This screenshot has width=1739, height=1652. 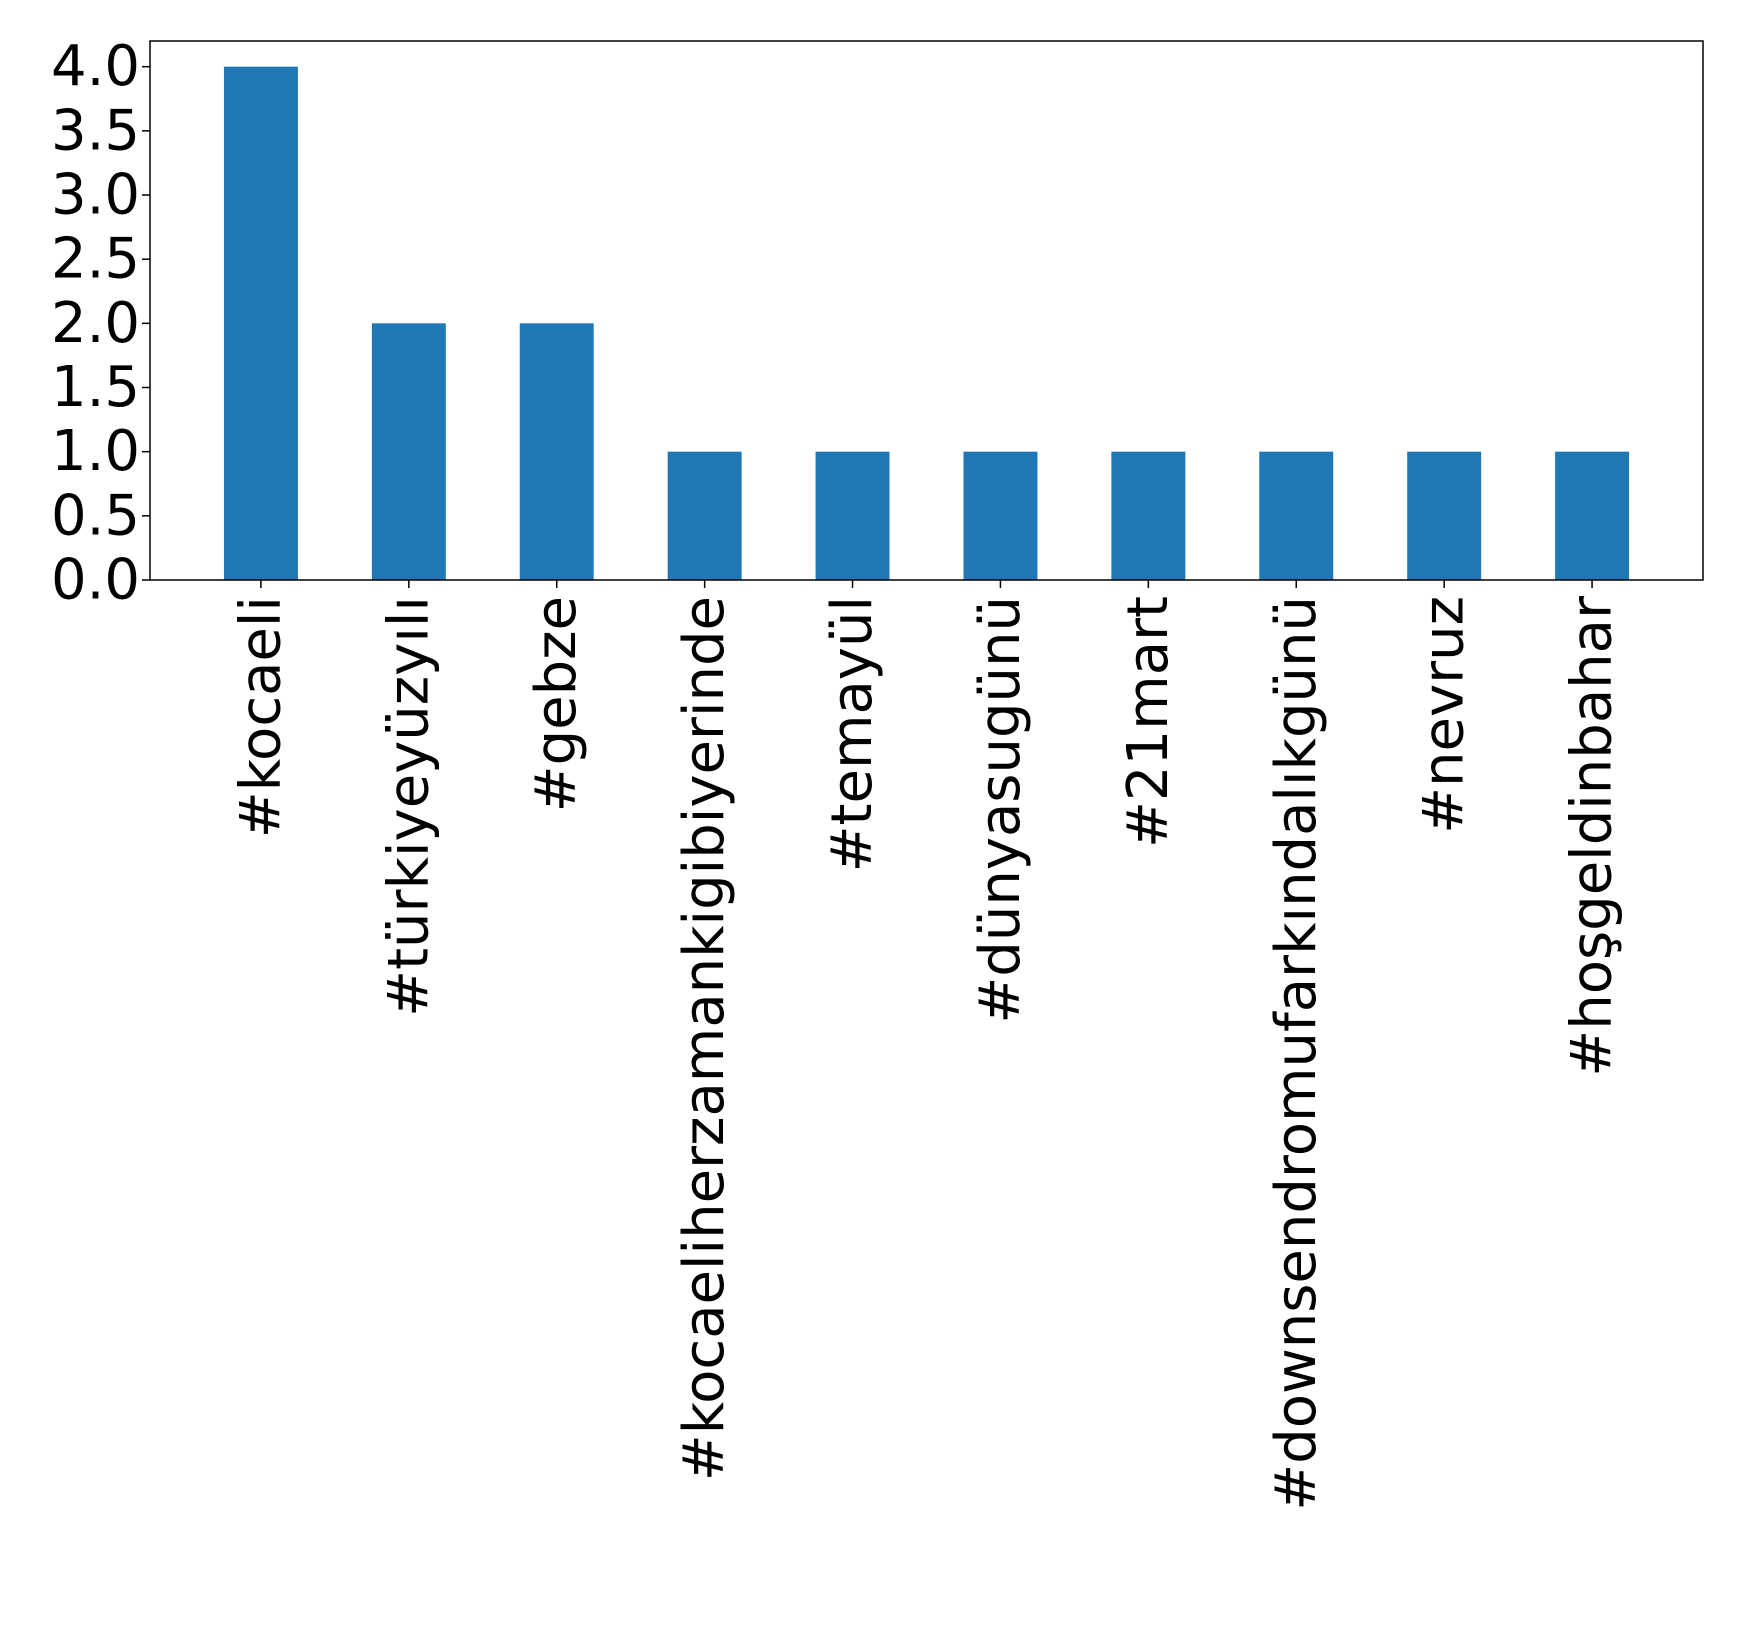 What do you see at coordinates (95, 259) in the screenshot?
I see `y-tick-label: 2.5` at bounding box center [95, 259].